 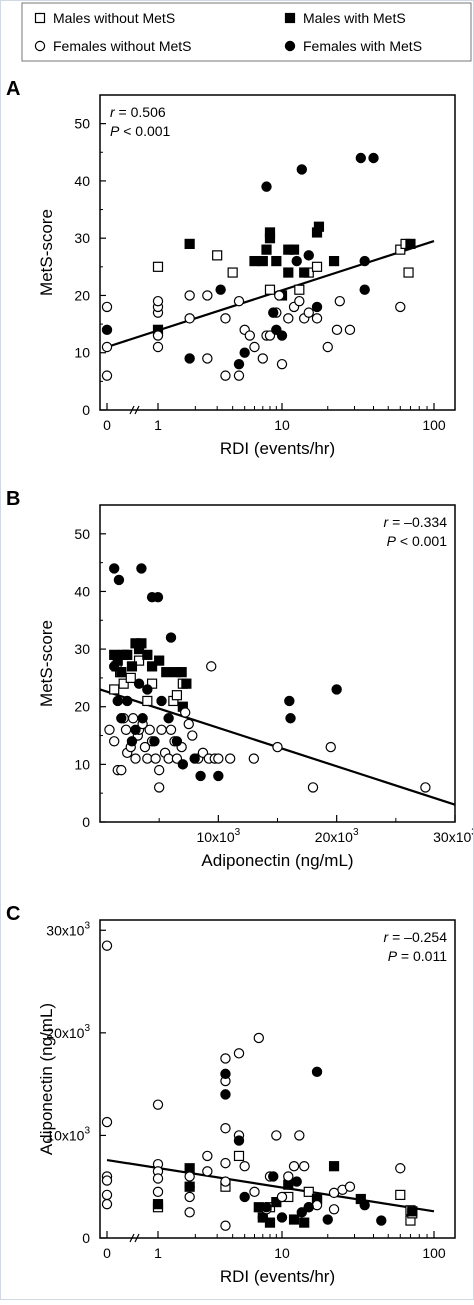 What do you see at coordinates (417, 522) in the screenshot?
I see `r-value: = –0.334` at bounding box center [417, 522].